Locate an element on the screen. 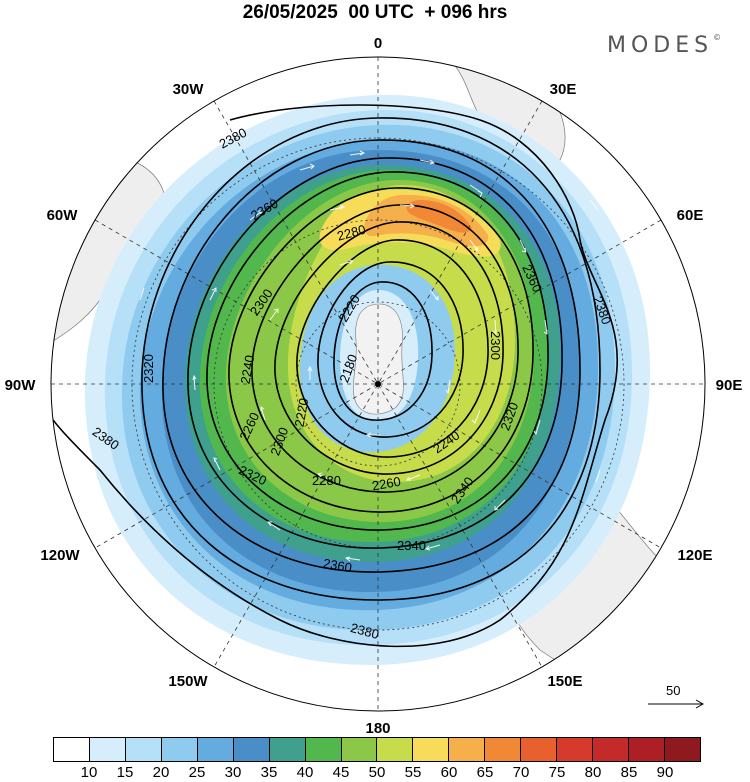 The height and width of the screenshot is (782, 750). contour-label: 2360 is located at coordinates (337, 566).